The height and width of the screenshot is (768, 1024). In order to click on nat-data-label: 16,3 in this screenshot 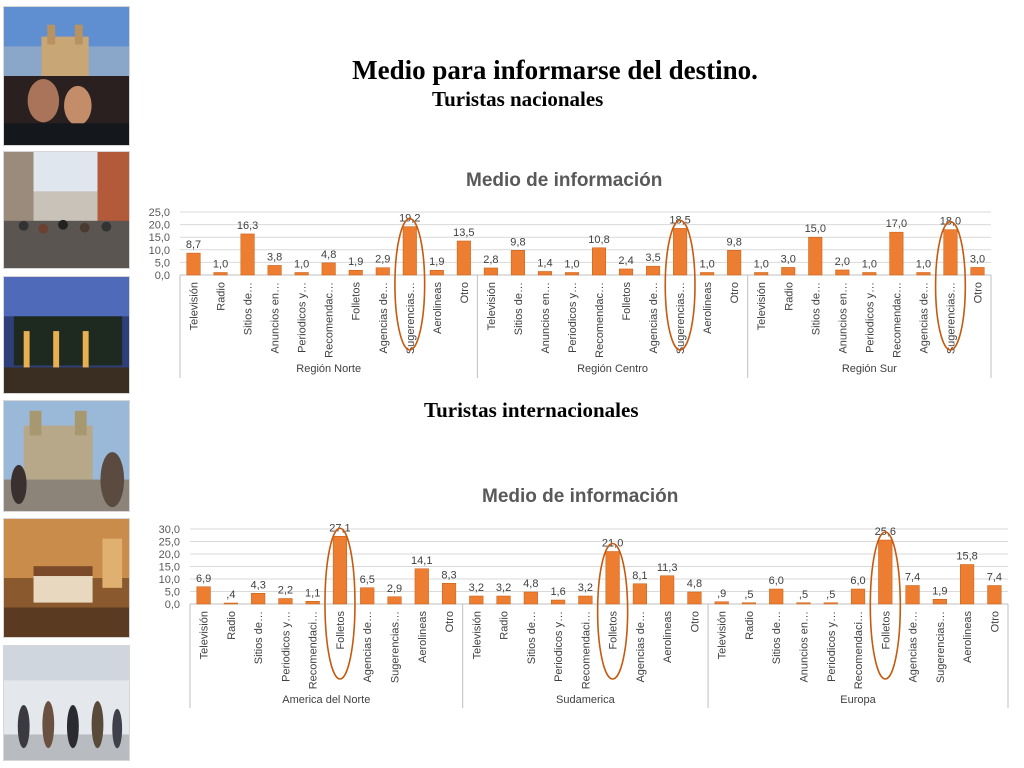, I will do `click(247, 226)`.